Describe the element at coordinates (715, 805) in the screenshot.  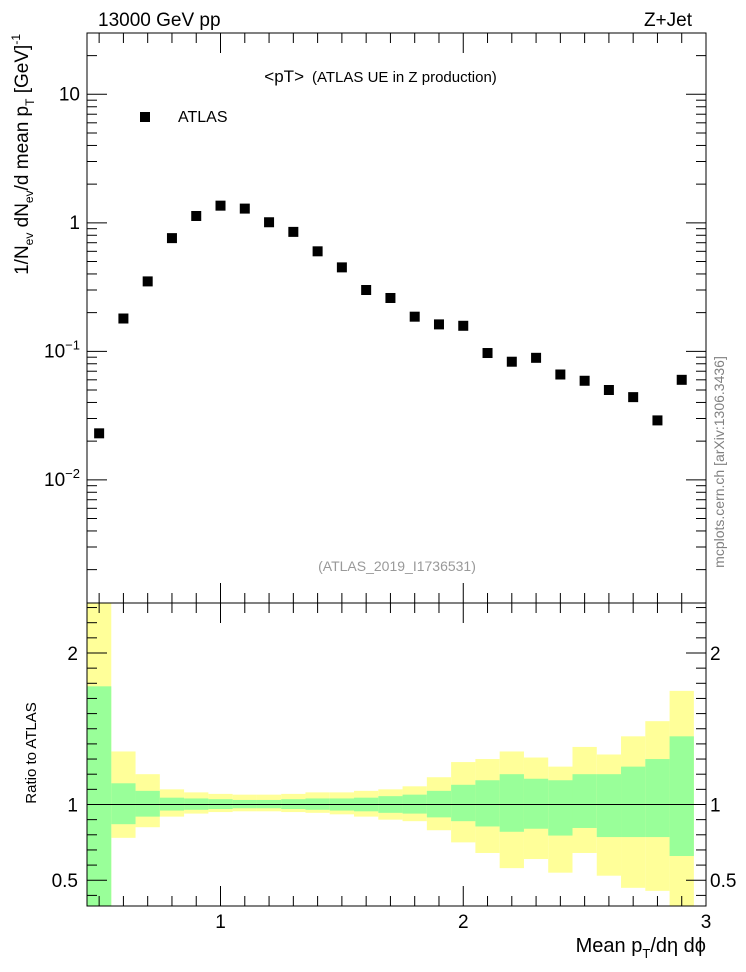
I see `ratio-y-tick-label-right: 1` at that location.